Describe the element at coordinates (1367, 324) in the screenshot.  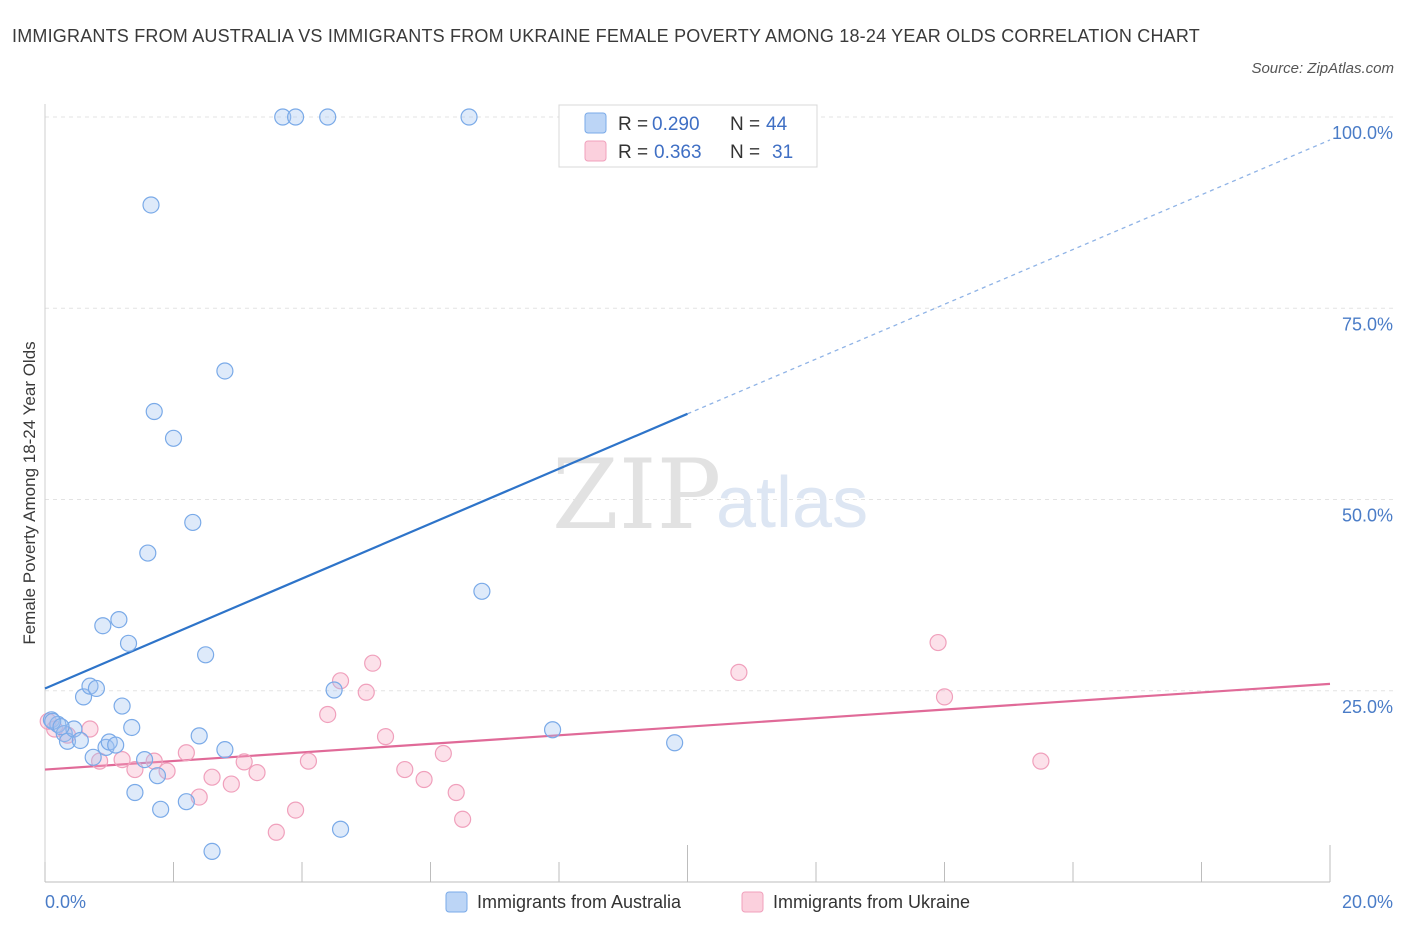
I see `y-tick-label: 75.0%` at that location.